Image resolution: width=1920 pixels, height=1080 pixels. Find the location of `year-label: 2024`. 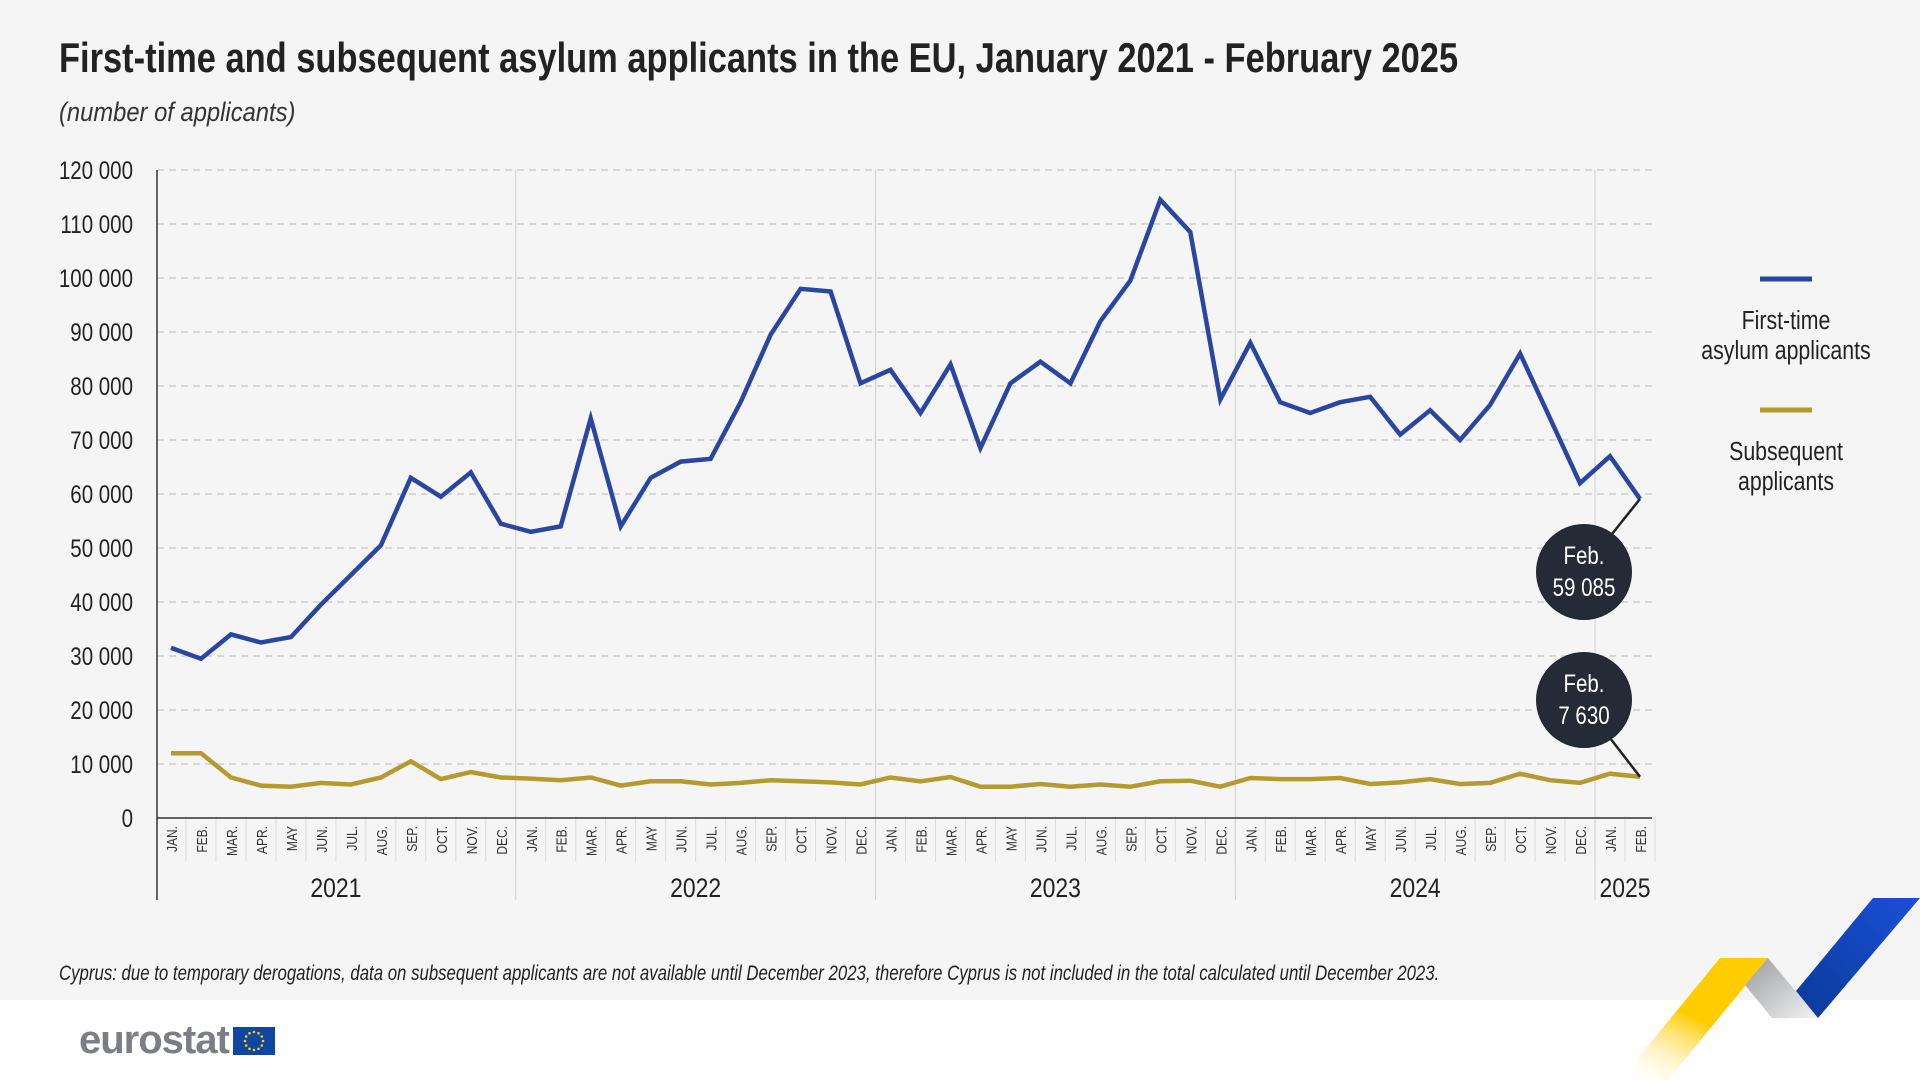

year-label: 2024 is located at coordinates (1415, 888).